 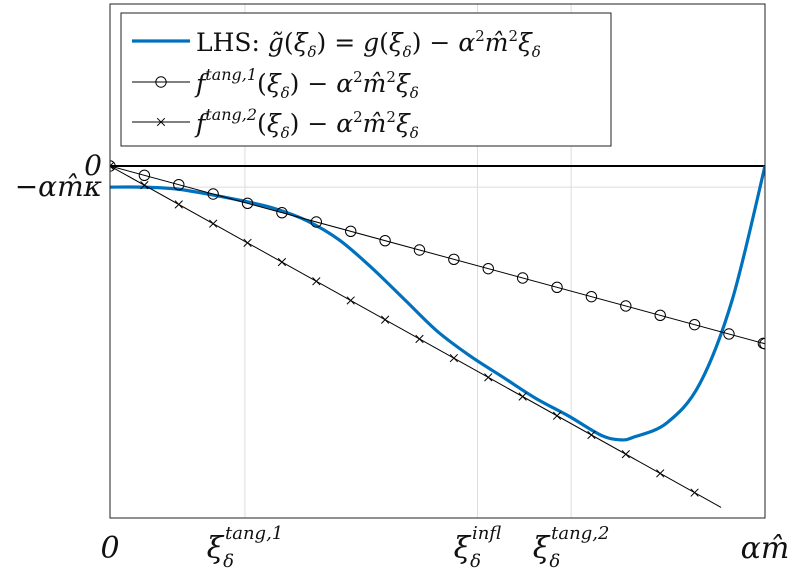 What do you see at coordinates (245, 547) in the screenshot?
I see `x-tick-label-1: ξδtang,1` at bounding box center [245, 547].